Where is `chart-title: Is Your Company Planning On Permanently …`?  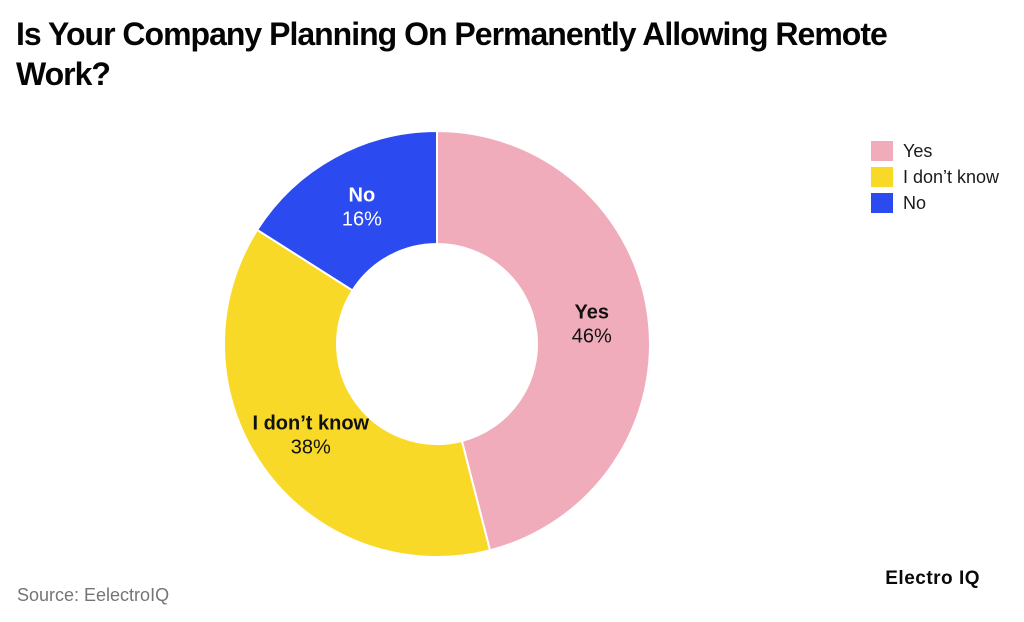 chart-title: Is Your Company Planning On Permanently … is located at coordinates (516, 54).